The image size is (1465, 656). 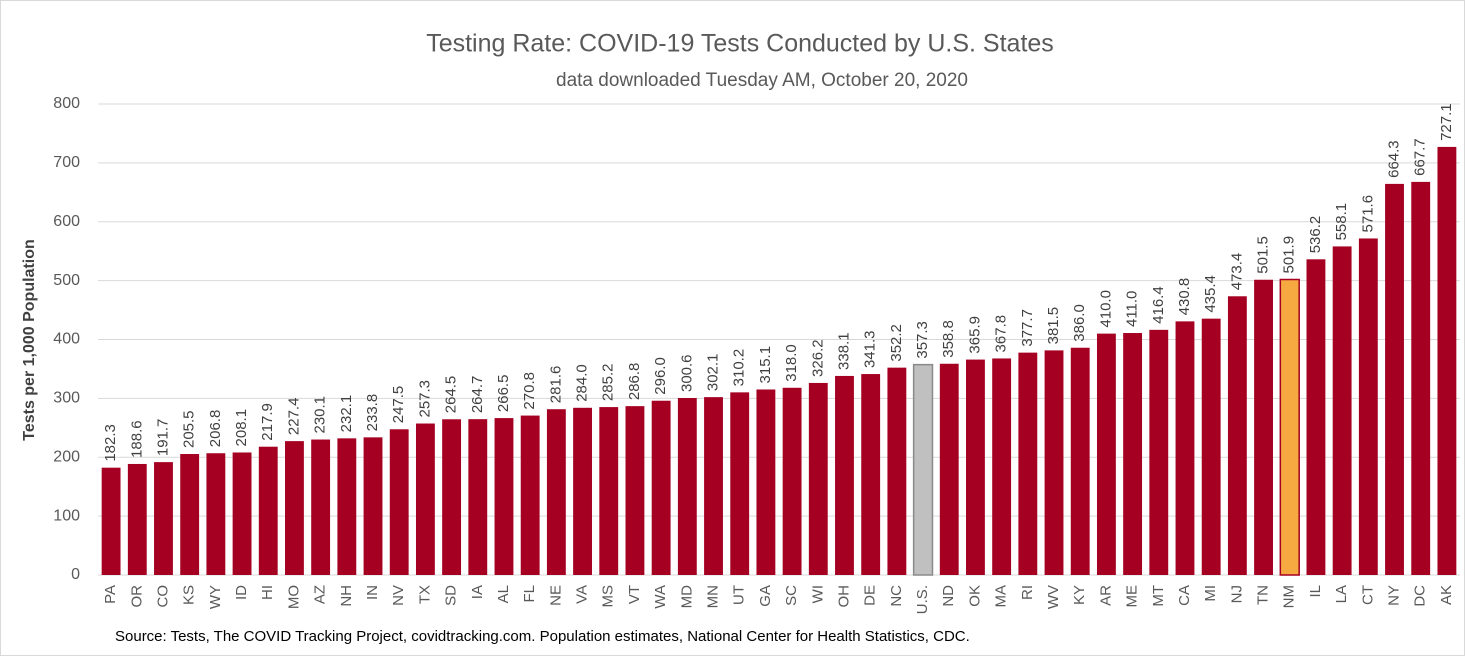 I want to click on x-tick-label: ME, so click(x=1132, y=596).